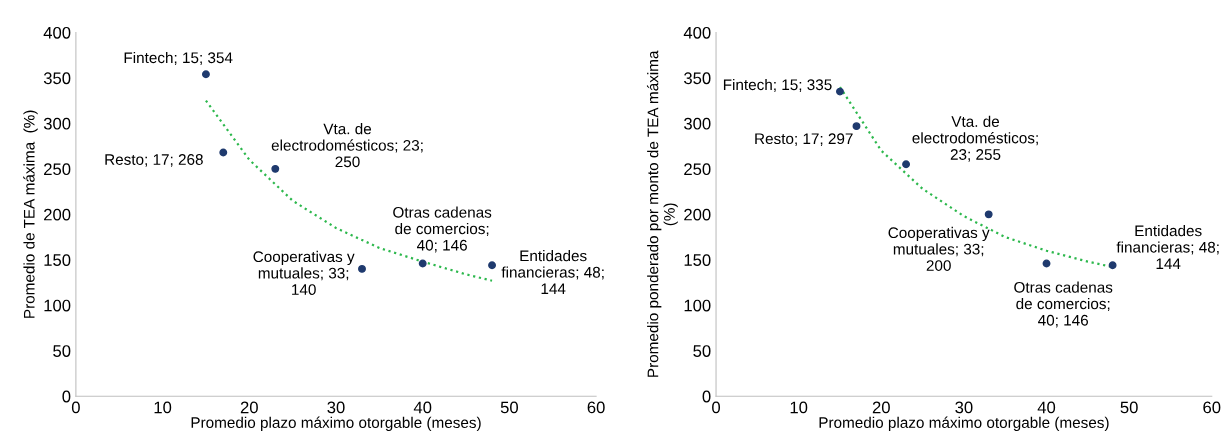 This screenshot has width=1224, height=433. I want to click on annotation: Resto; 17; 297, so click(804, 139).